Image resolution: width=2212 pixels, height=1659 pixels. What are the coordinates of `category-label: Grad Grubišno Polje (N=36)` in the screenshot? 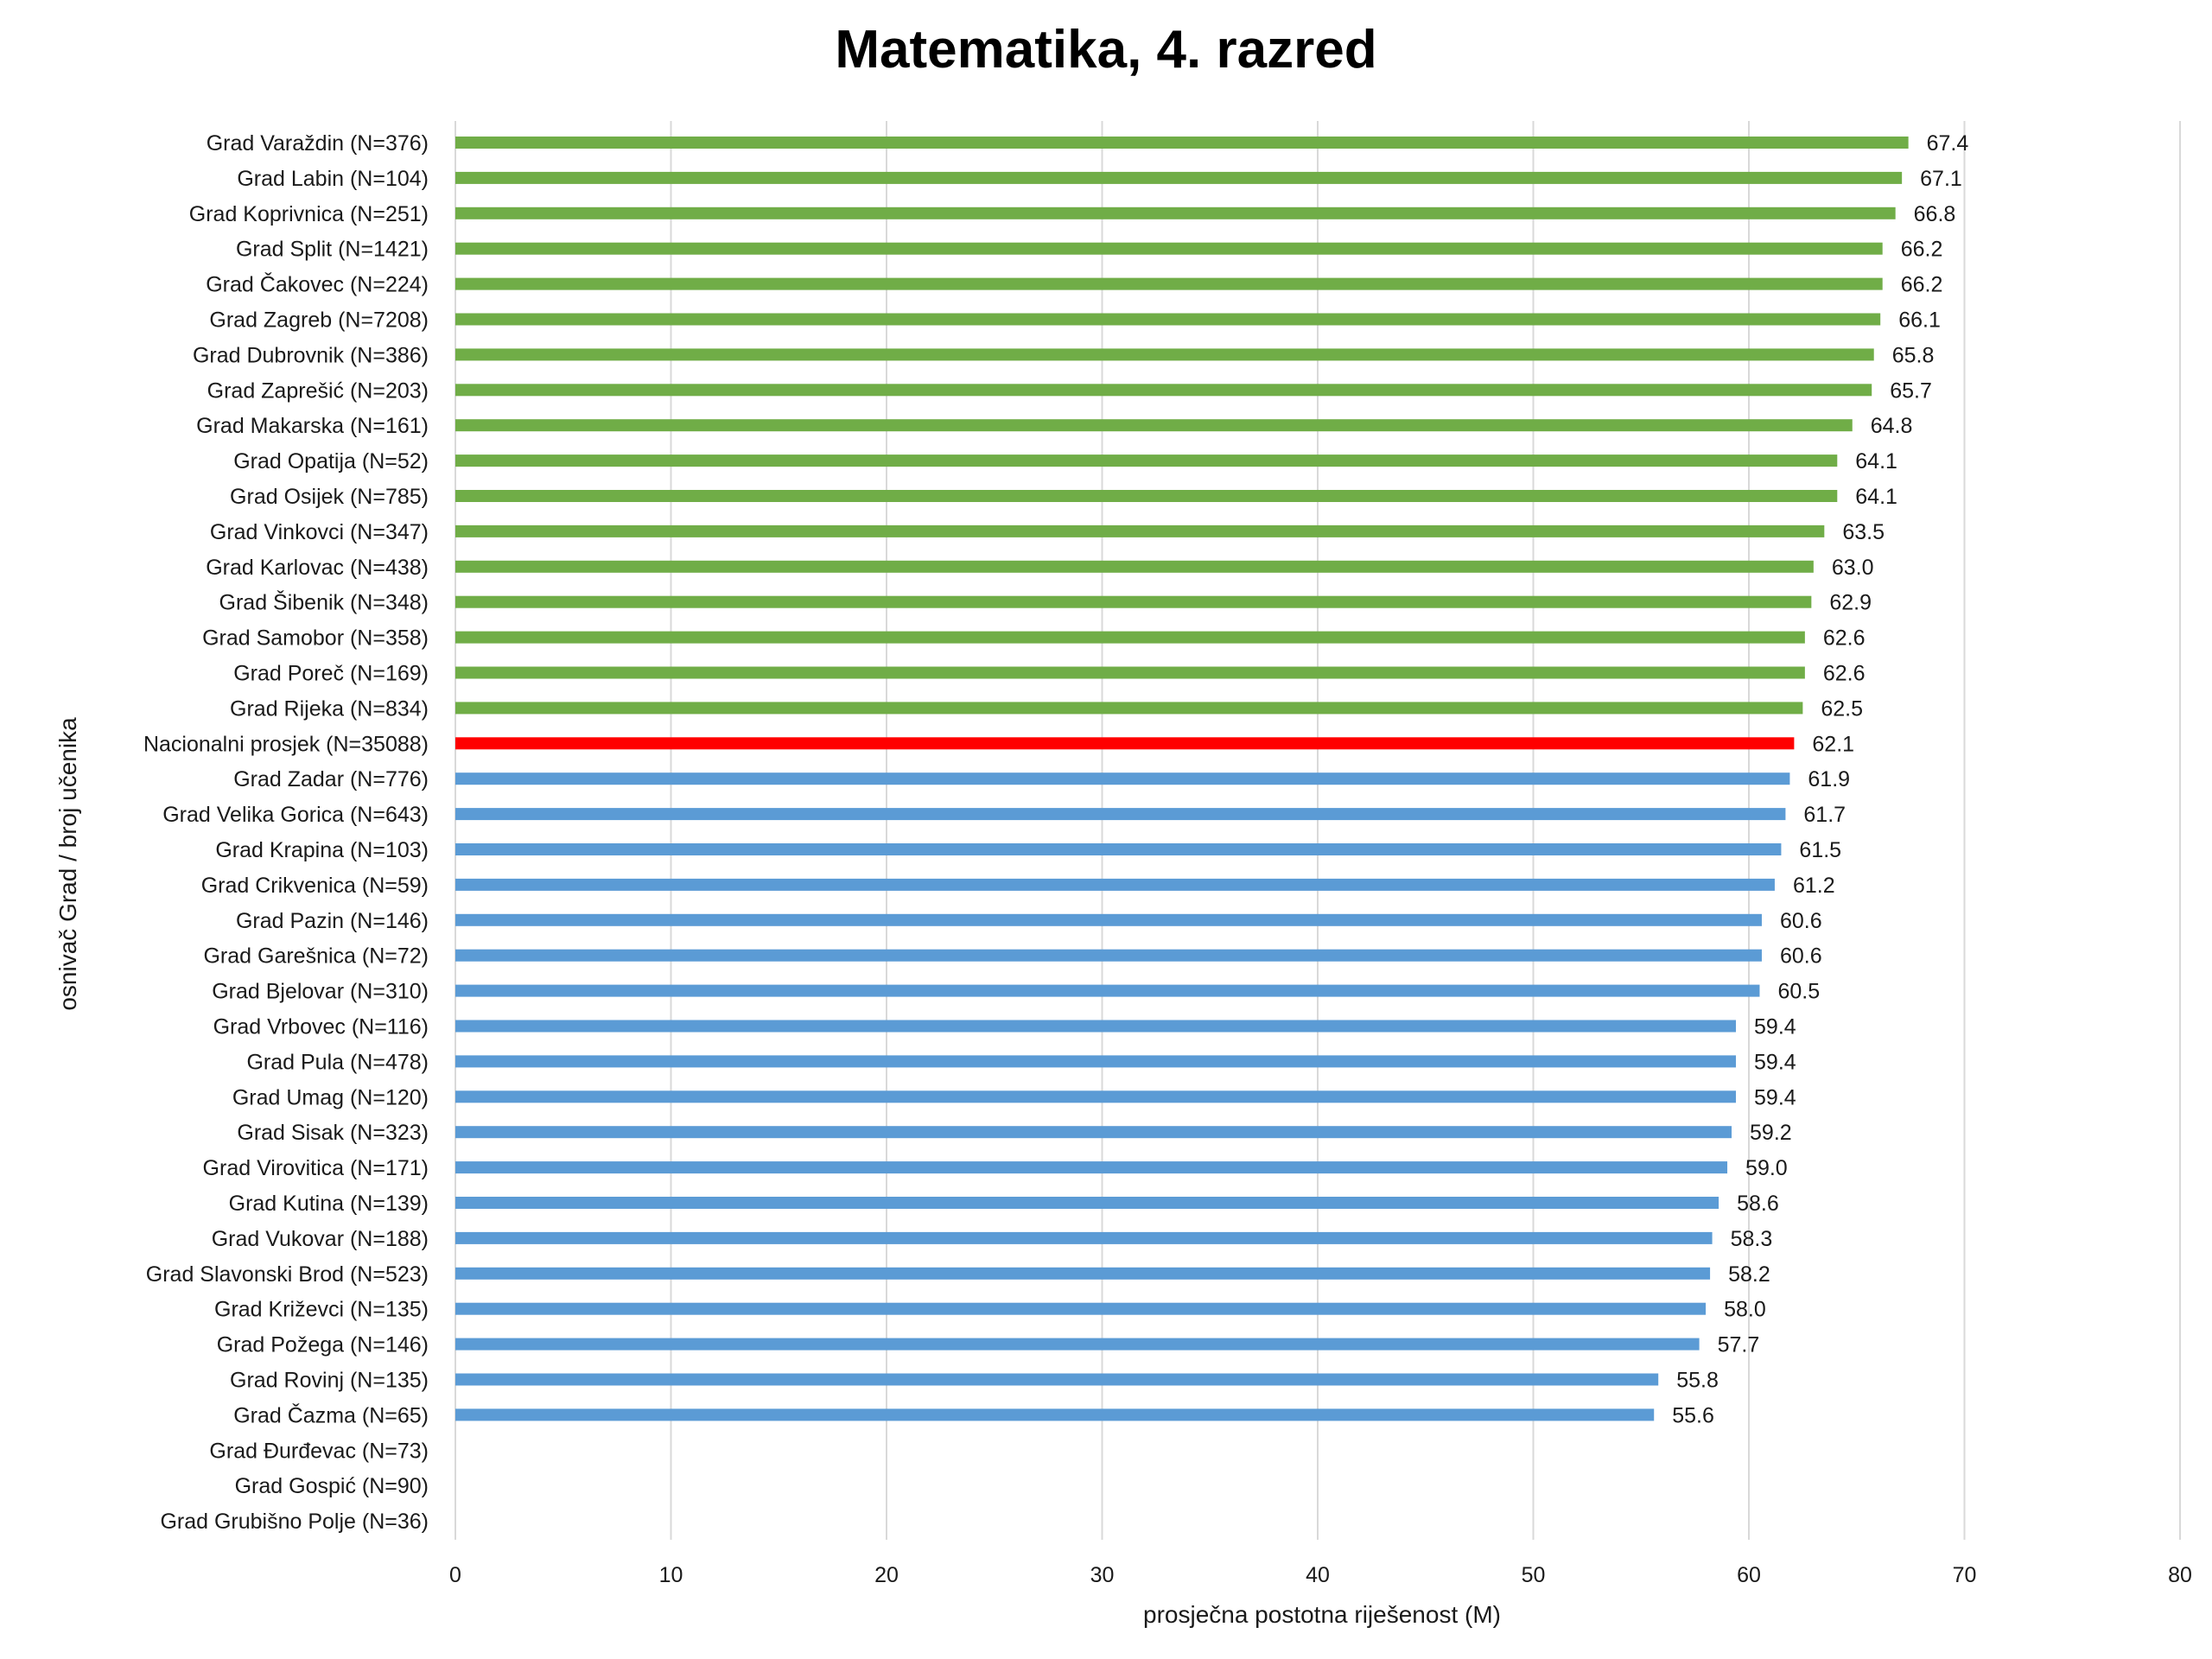 It's located at (294, 1522).